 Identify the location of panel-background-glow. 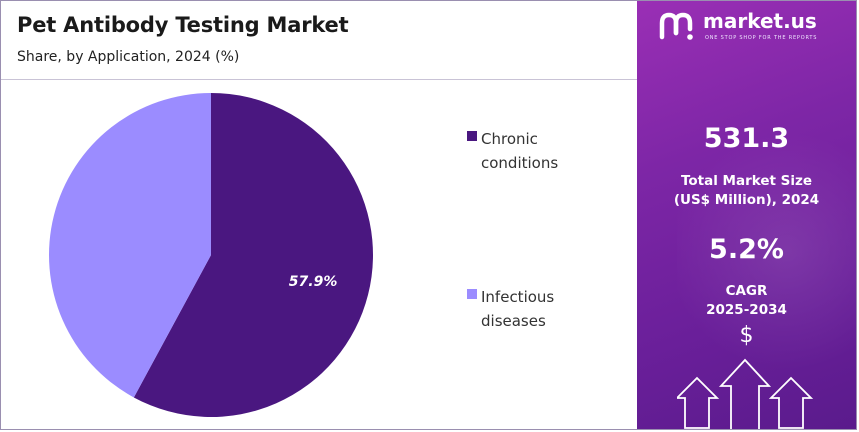
(766, 251).